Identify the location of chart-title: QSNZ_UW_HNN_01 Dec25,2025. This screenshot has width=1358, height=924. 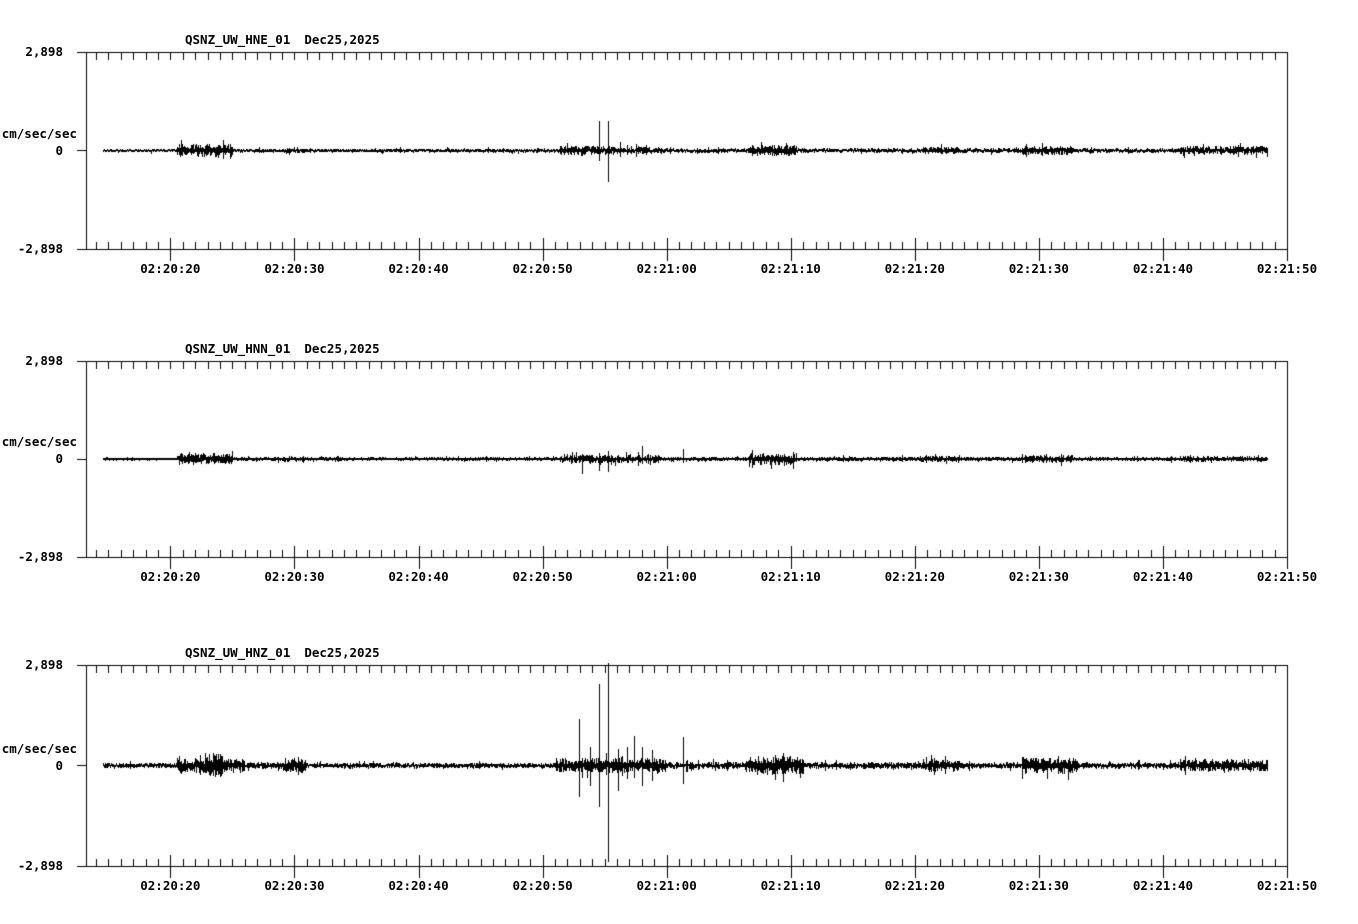
(282, 348).